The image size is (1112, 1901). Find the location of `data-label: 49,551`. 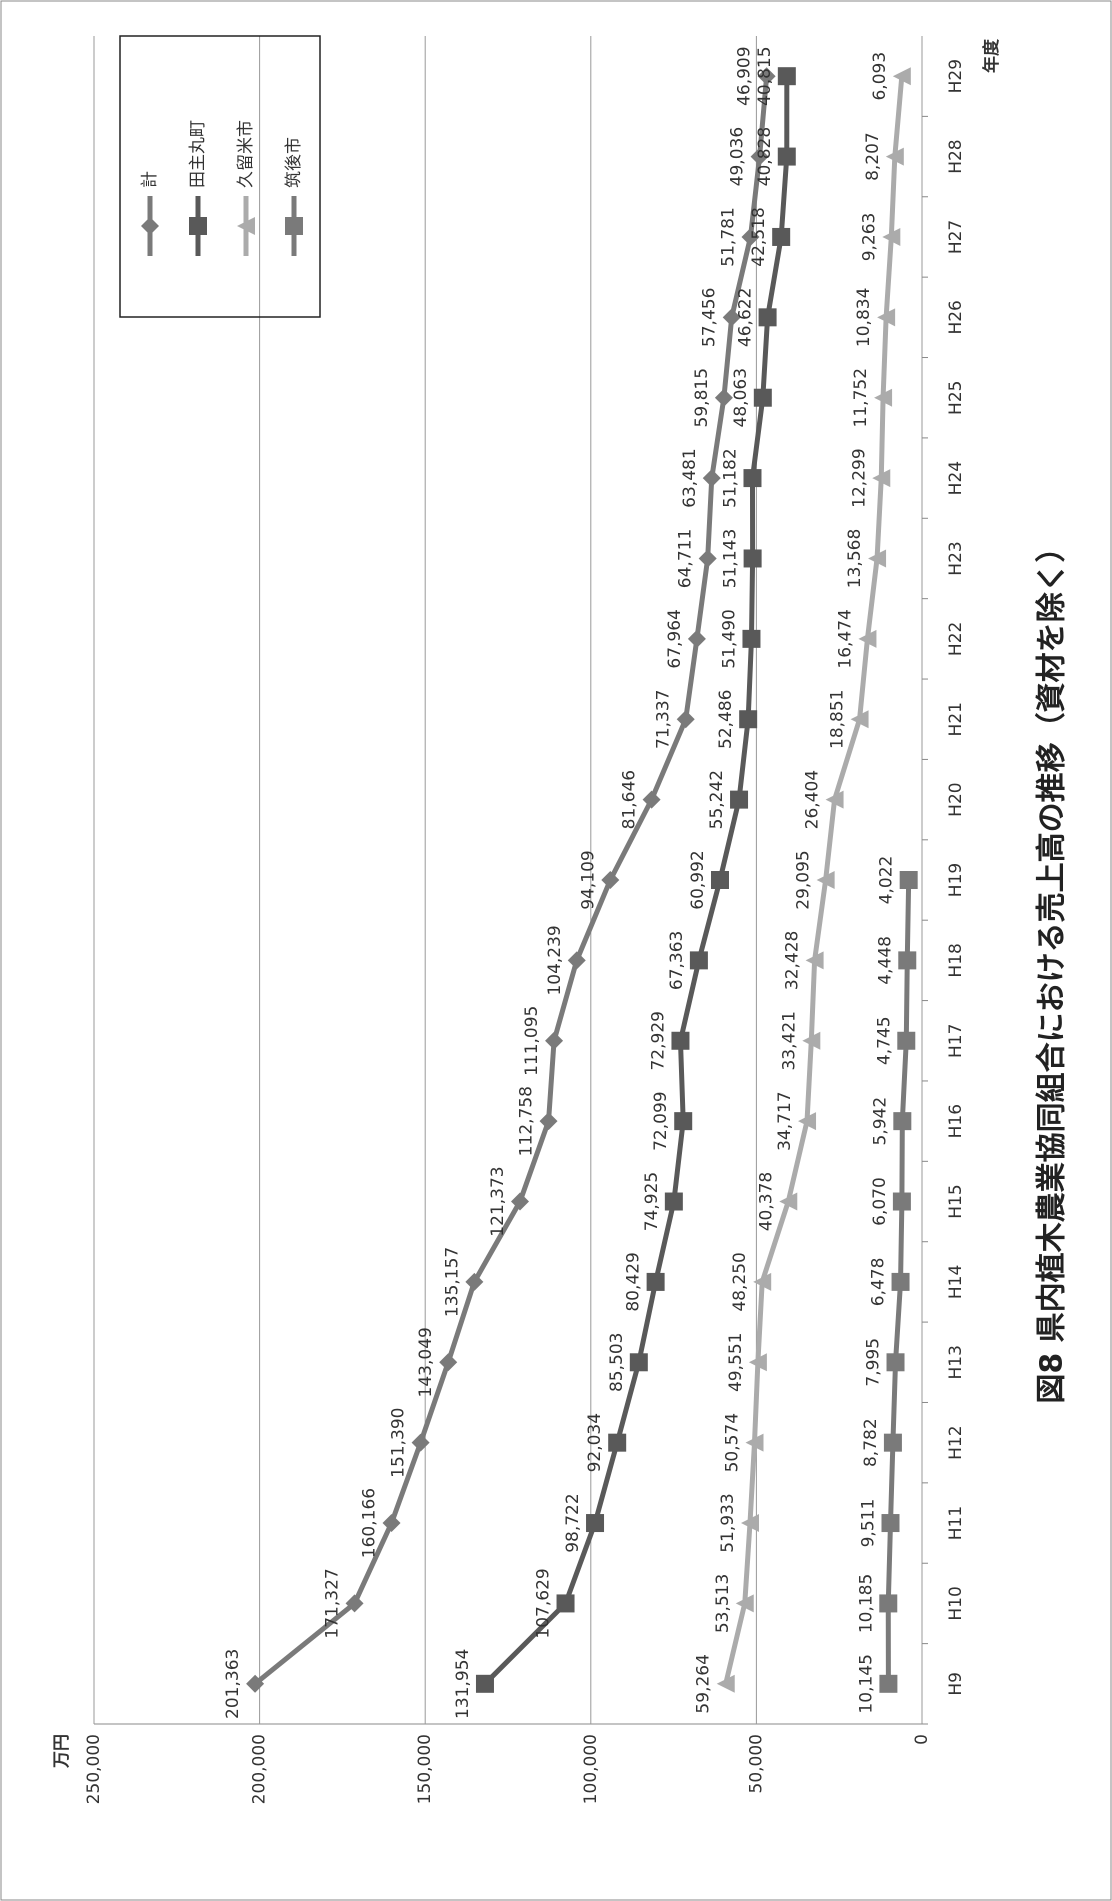

data-label: 49,551 is located at coordinates (736, 1362).